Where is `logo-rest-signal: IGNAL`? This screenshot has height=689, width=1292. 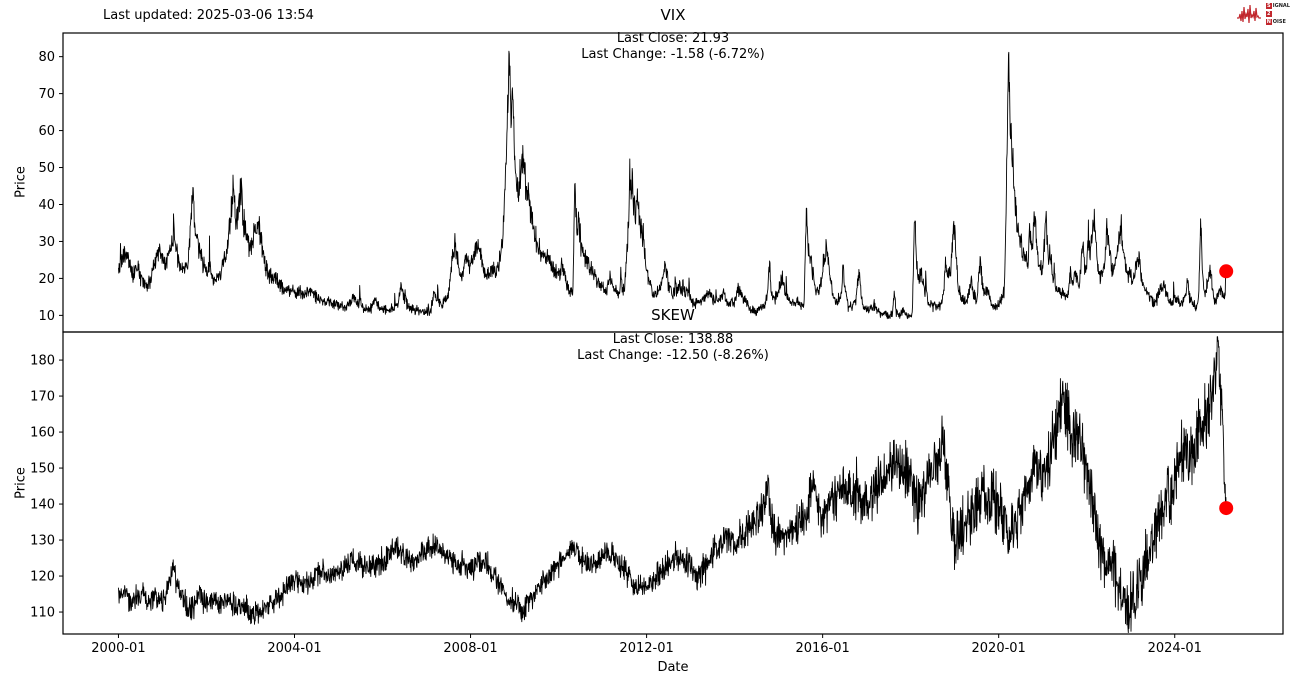
logo-rest-signal: IGNAL is located at coordinates (1281, 6).